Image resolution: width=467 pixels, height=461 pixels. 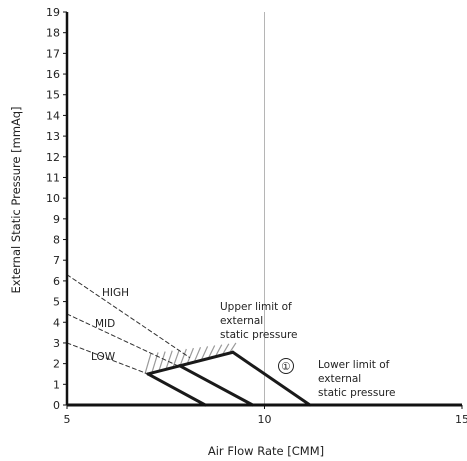 What do you see at coordinates (53, 136) in the screenshot?
I see `y-tick-label: 13` at bounding box center [53, 136].